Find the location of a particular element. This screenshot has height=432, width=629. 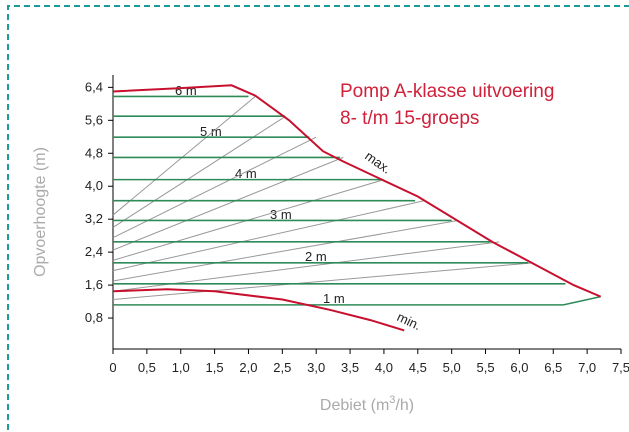

x-tick-label: 5,5 is located at coordinates (485, 367).